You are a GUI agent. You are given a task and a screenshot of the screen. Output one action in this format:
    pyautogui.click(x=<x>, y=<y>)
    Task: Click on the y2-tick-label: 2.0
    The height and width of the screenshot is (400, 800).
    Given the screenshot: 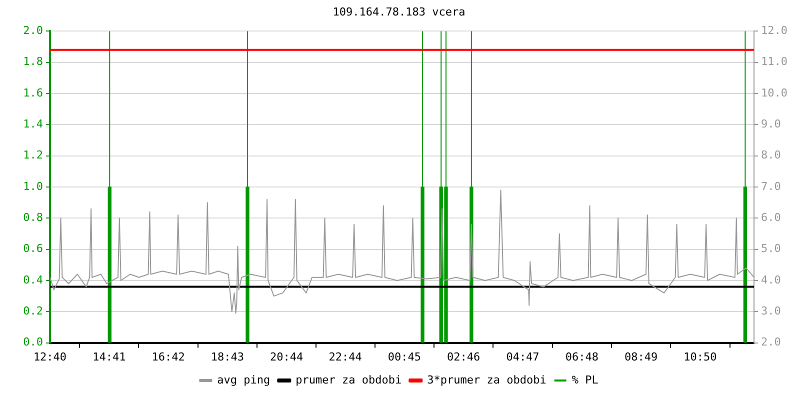 What is the action you would take?
    pyautogui.click(x=771, y=342)
    